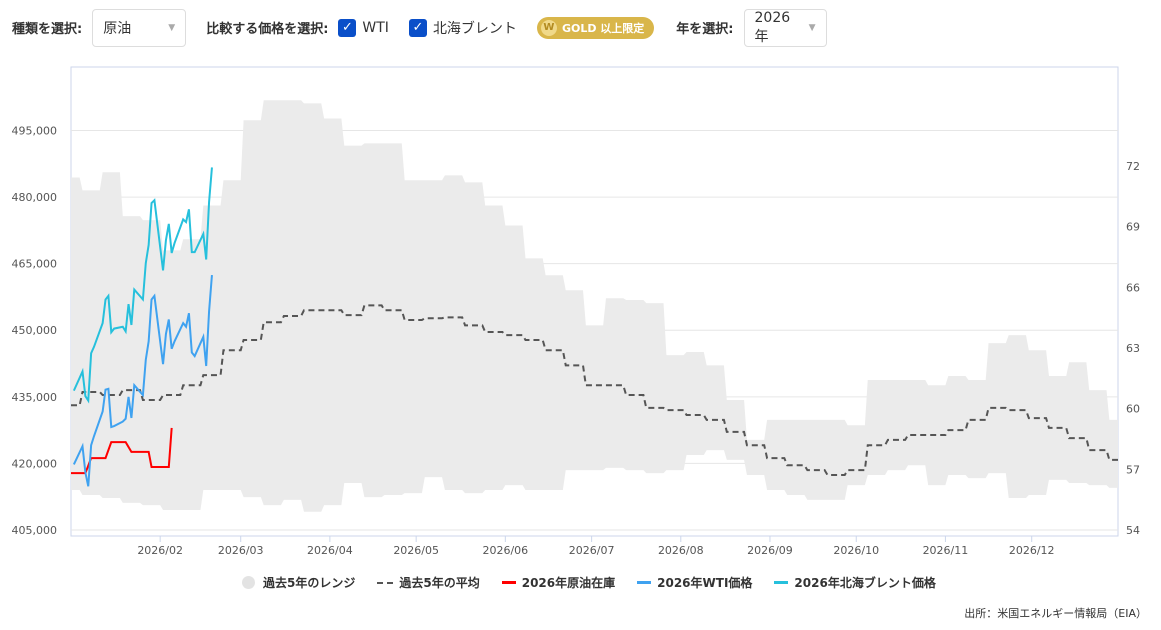 This screenshot has width=1161, height=630. What do you see at coordinates (772, 27) in the screenshot?
I see `year-value: 2026年` at bounding box center [772, 27].